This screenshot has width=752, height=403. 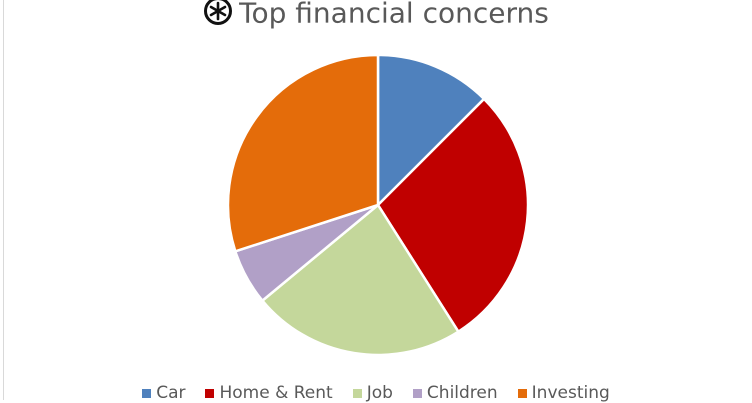 I want to click on pie-slice-job, so click(x=360, y=280).